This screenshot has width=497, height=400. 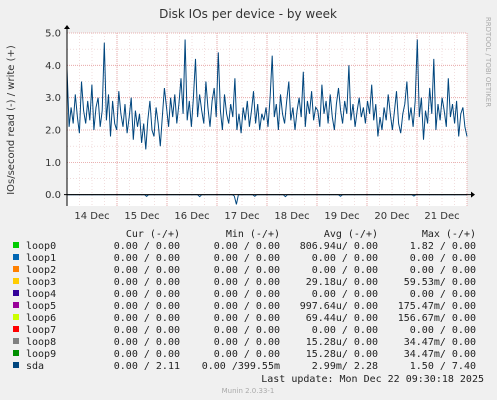 I want to click on x-tick-label: 19 Dec, so click(x=341, y=216).